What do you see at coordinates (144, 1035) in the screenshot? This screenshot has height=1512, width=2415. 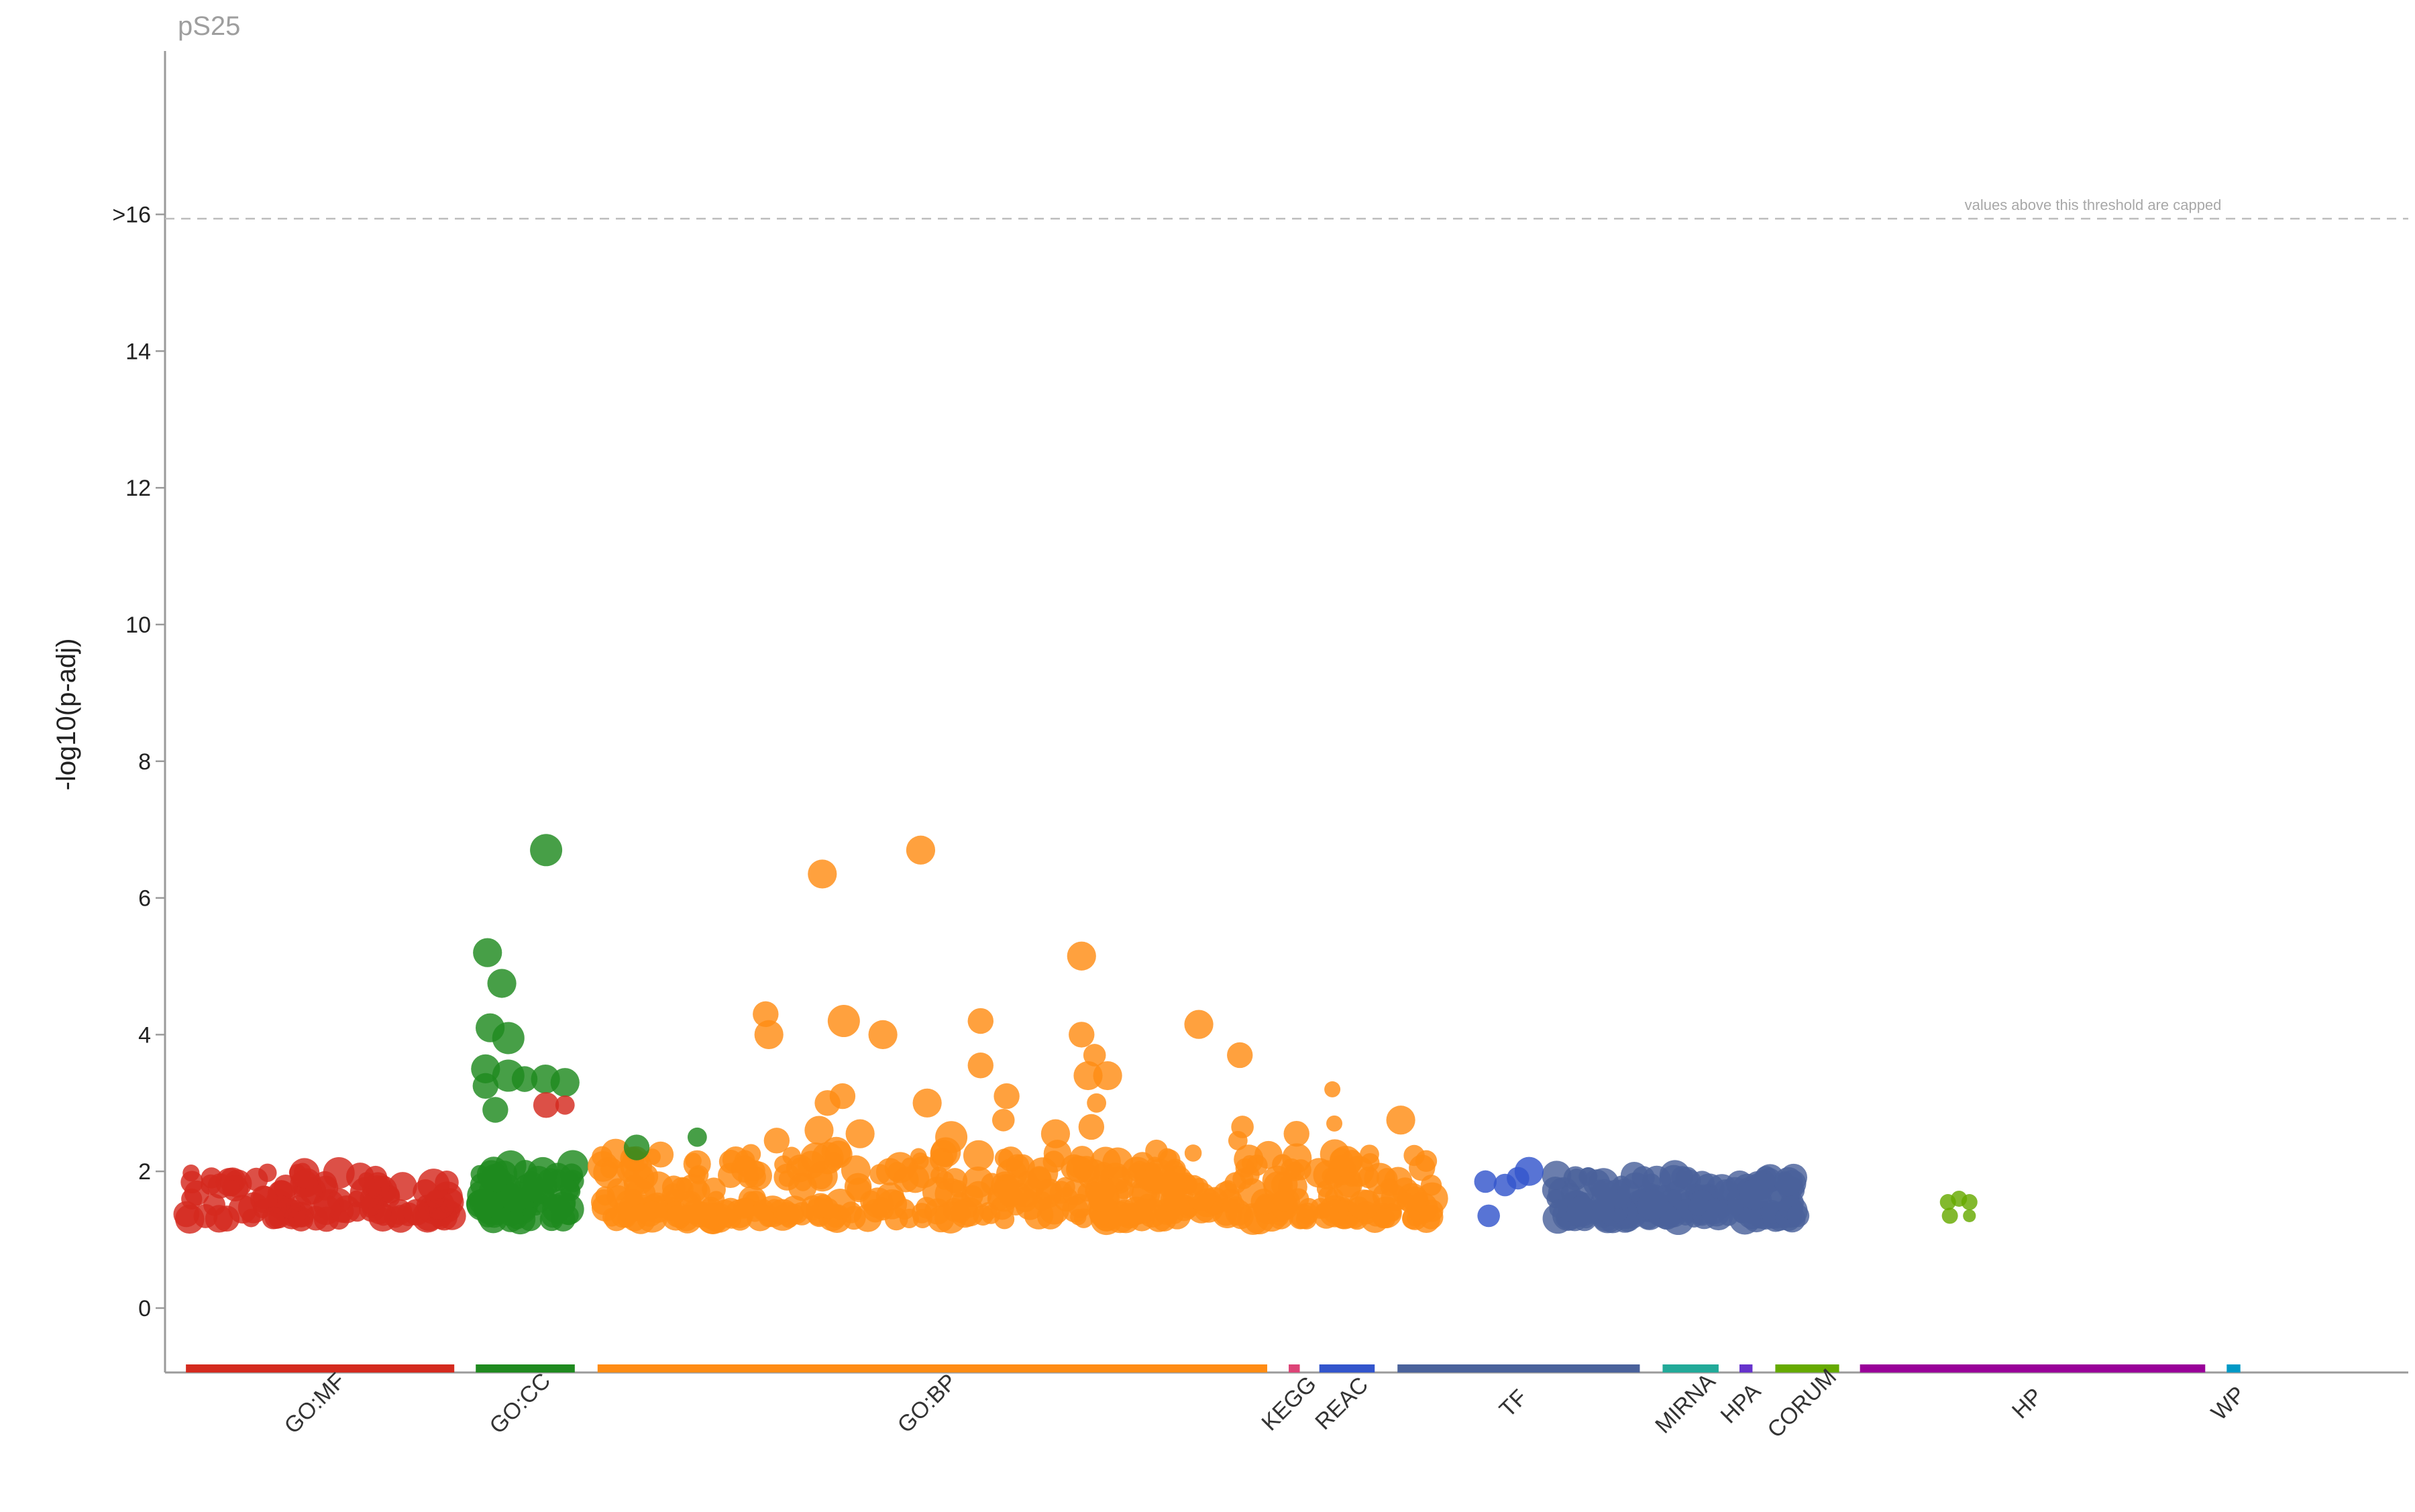 I see `y-tick-label: 4` at bounding box center [144, 1035].